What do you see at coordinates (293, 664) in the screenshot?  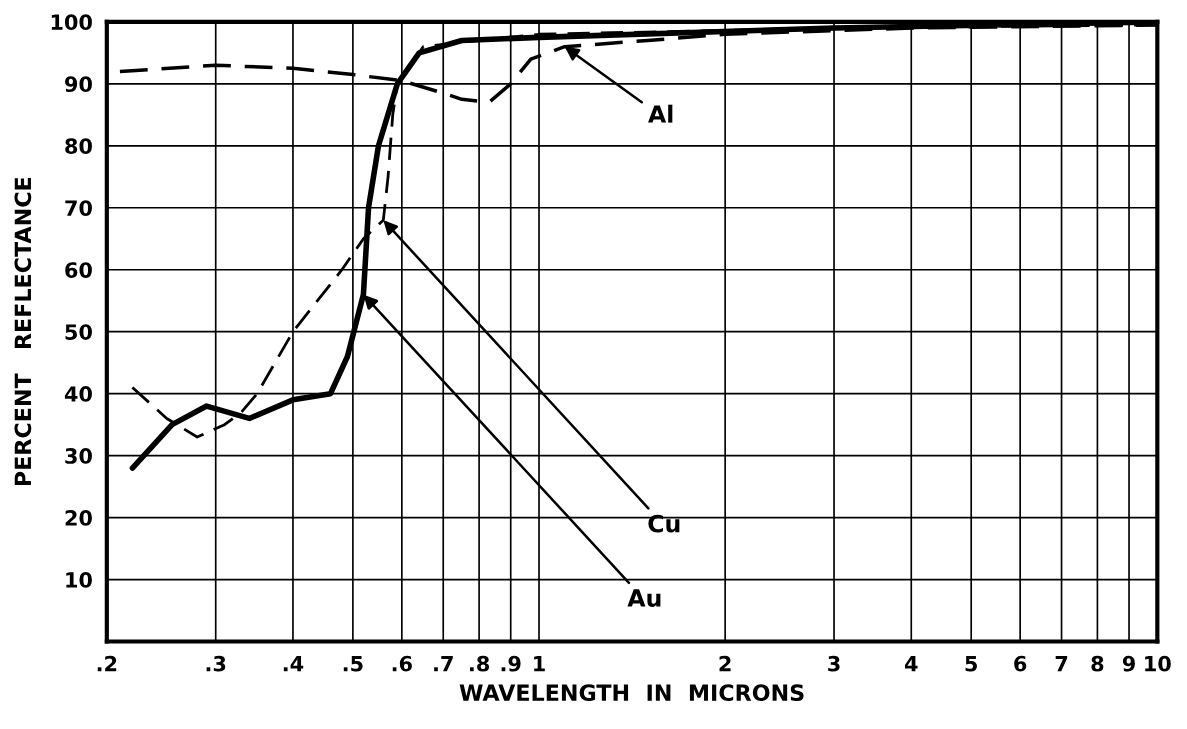 I see `x-tick-label: .4` at bounding box center [293, 664].